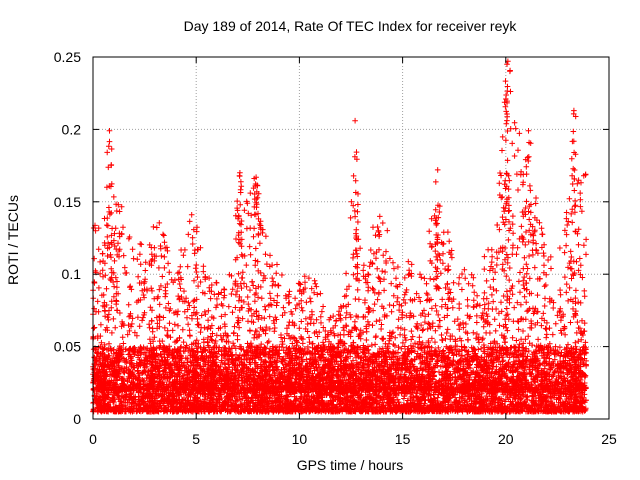 The height and width of the screenshot is (480, 640). Describe the element at coordinates (438, 348) in the screenshot. I see `data-point` at that location.